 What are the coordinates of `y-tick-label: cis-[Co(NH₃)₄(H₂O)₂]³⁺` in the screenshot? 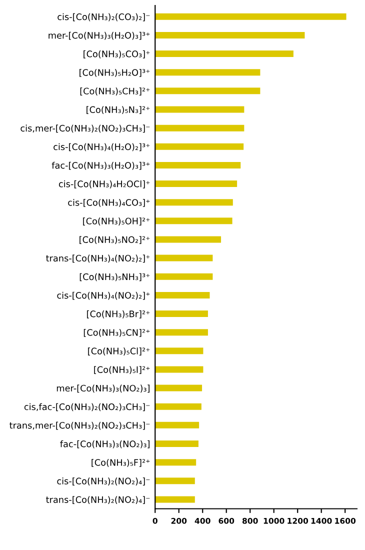 It's located at (102, 147).